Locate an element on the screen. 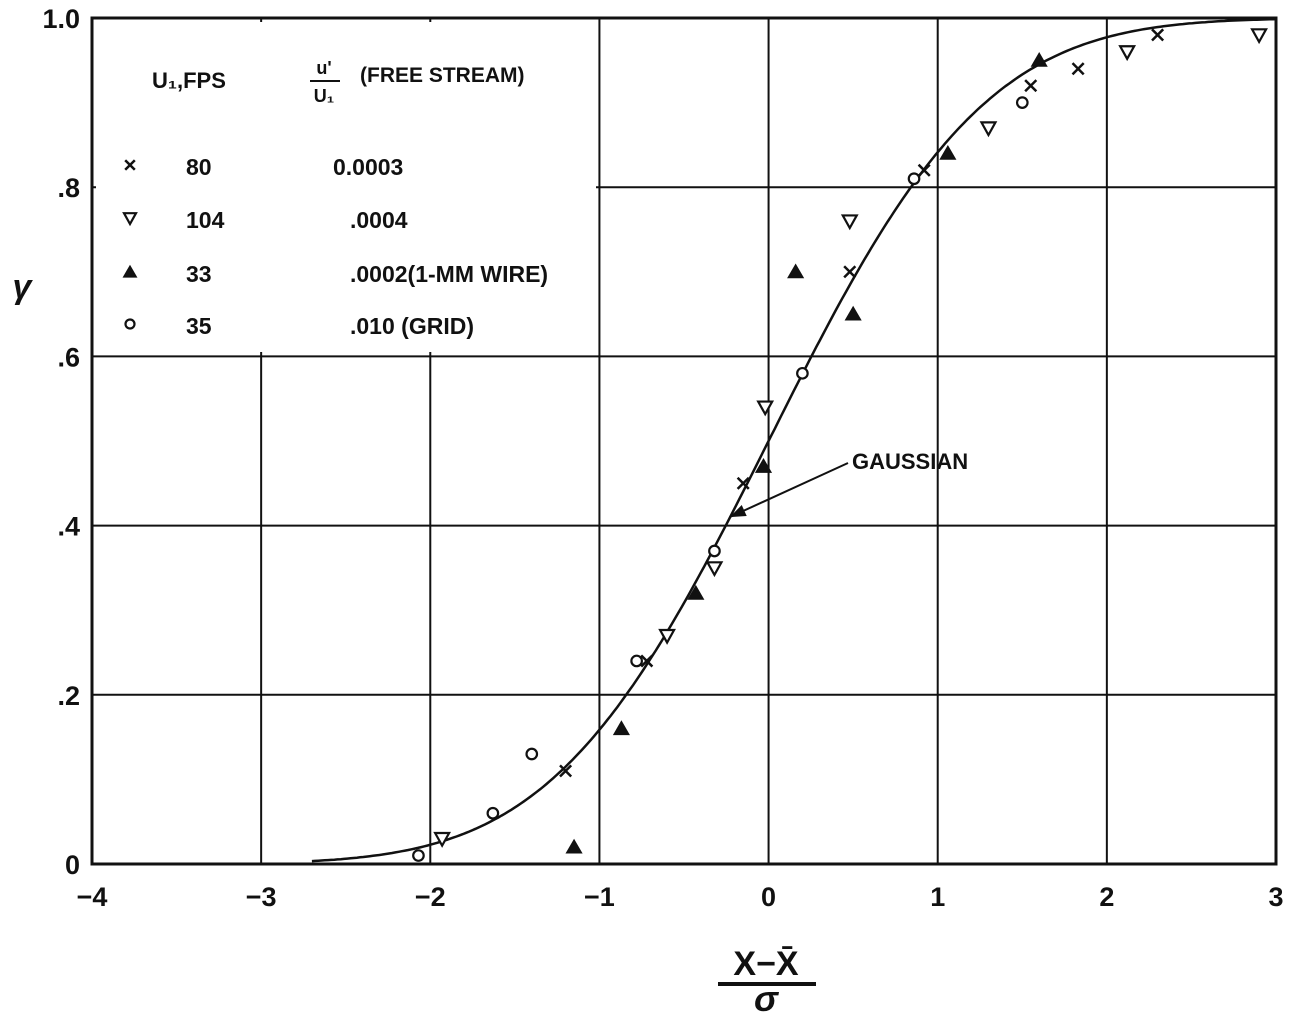 The image size is (1291, 1013). x-axis-label: X−X̄ σ is located at coordinates (767, 979).